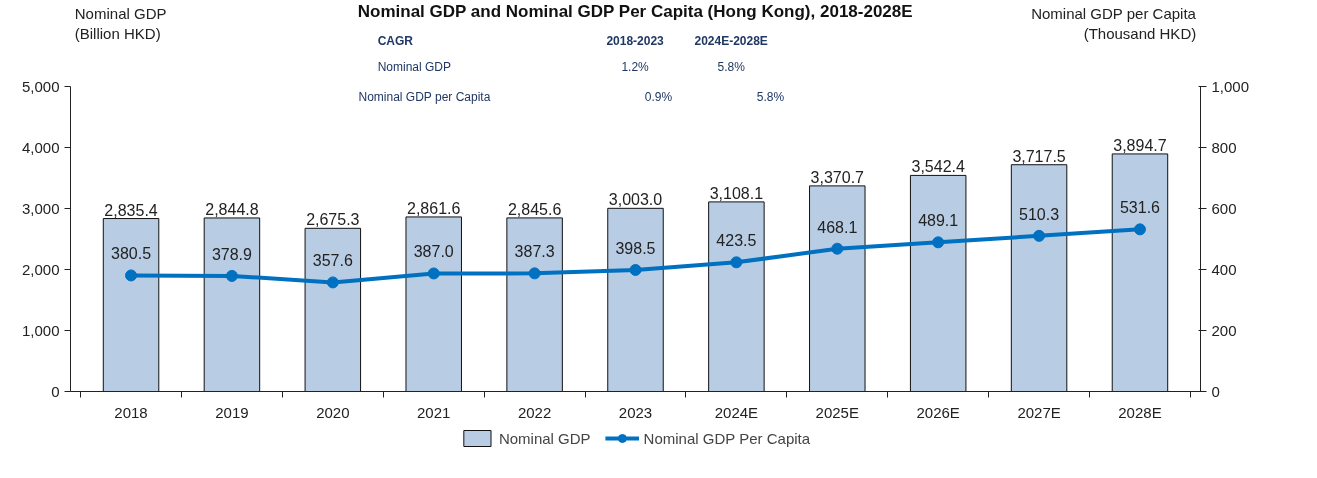 The width and height of the screenshot is (1317, 478). Describe the element at coordinates (938, 221) in the screenshot. I see `data-label: 489.1` at that location.